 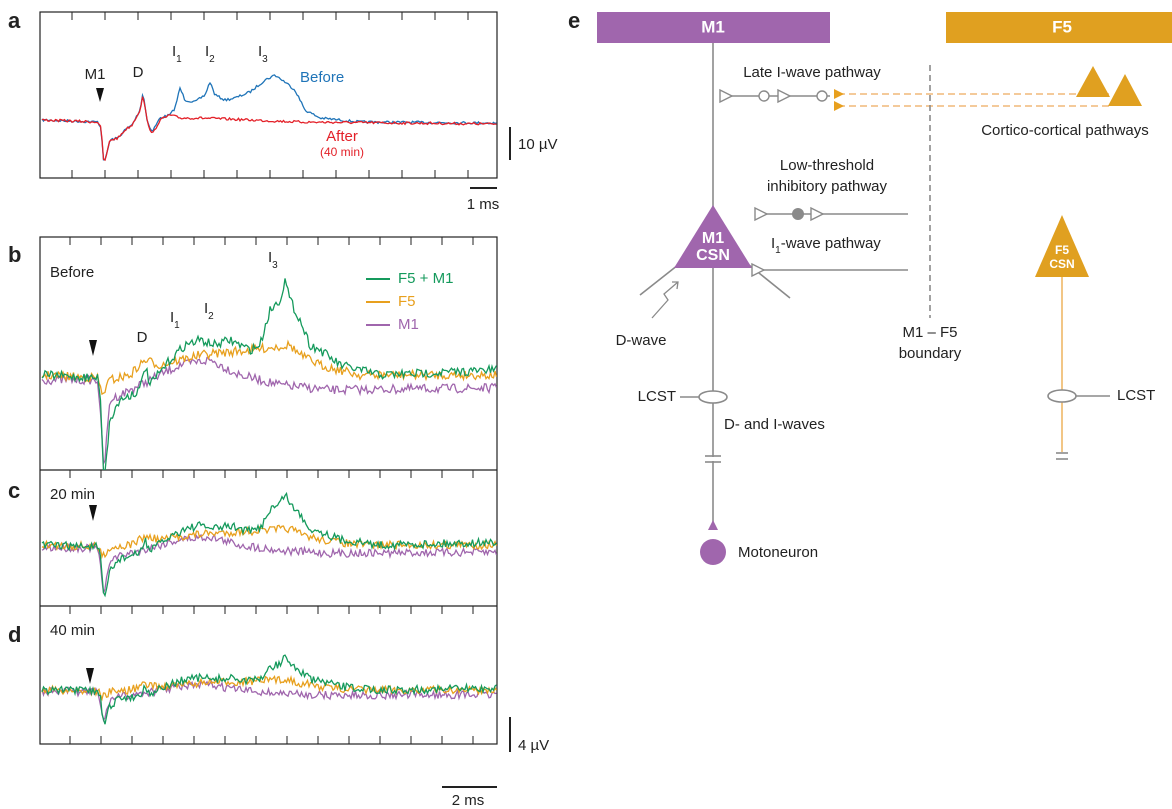 I want to click on condition-label: 20 min, so click(x=72, y=494).